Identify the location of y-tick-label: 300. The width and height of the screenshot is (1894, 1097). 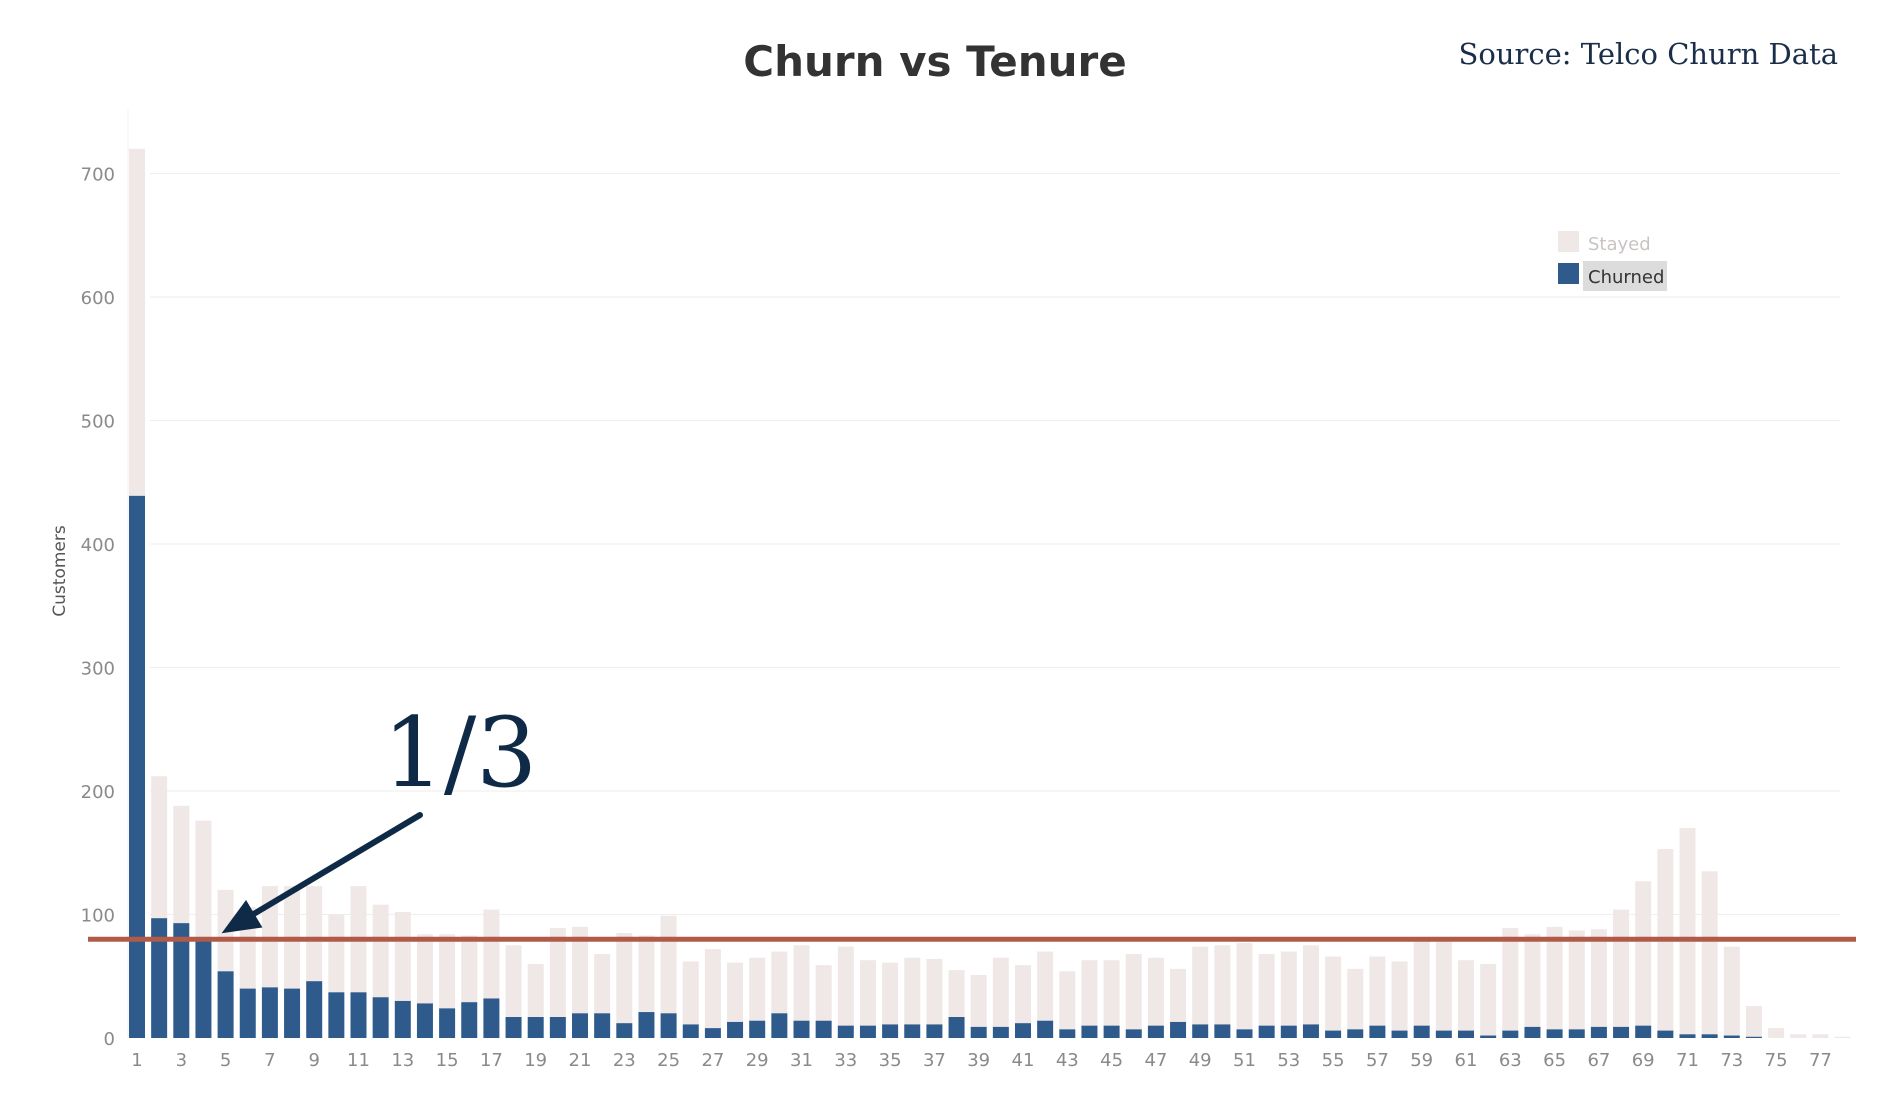
(98, 669).